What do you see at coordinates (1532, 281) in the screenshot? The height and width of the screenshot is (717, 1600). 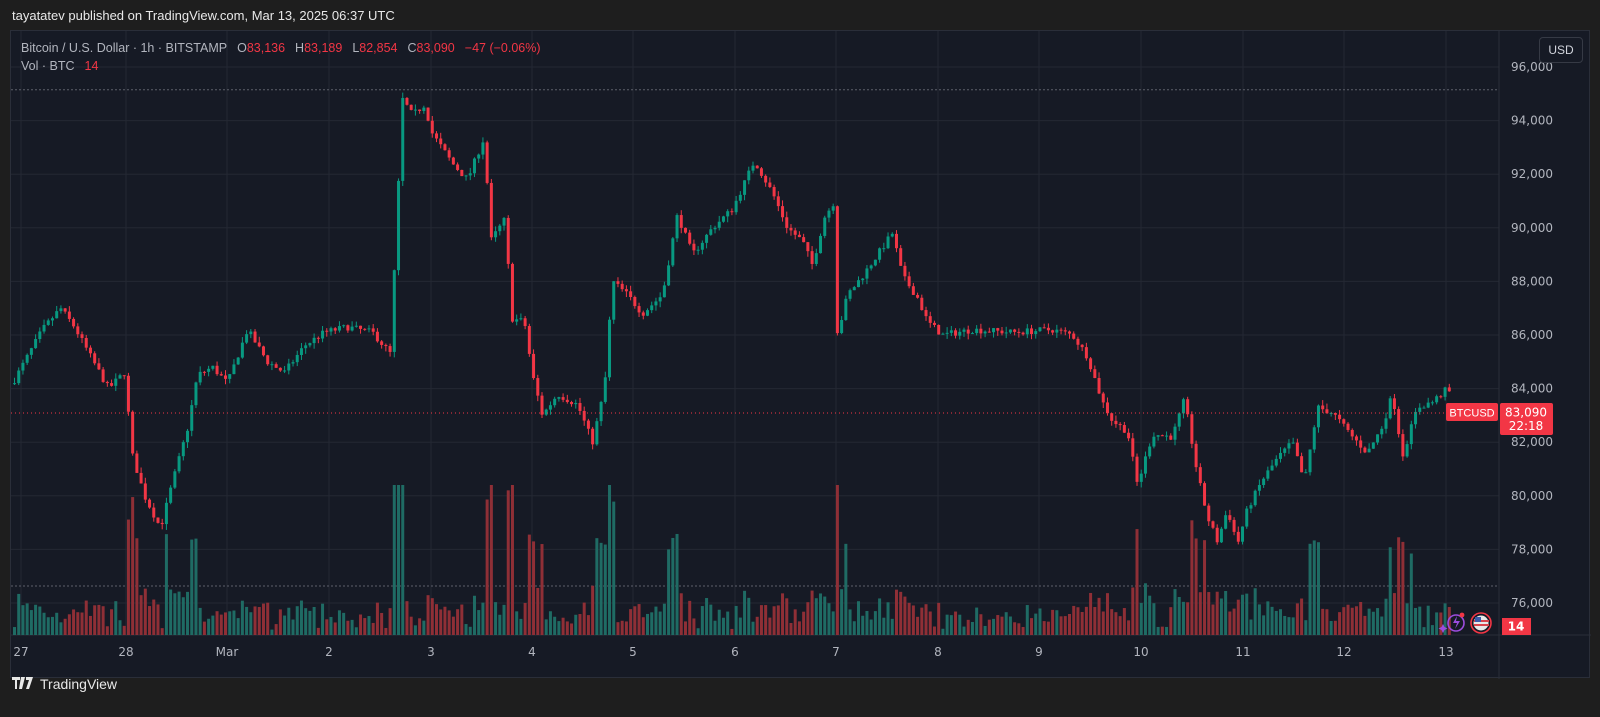 I see `svg-text: 88,000` at bounding box center [1532, 281].